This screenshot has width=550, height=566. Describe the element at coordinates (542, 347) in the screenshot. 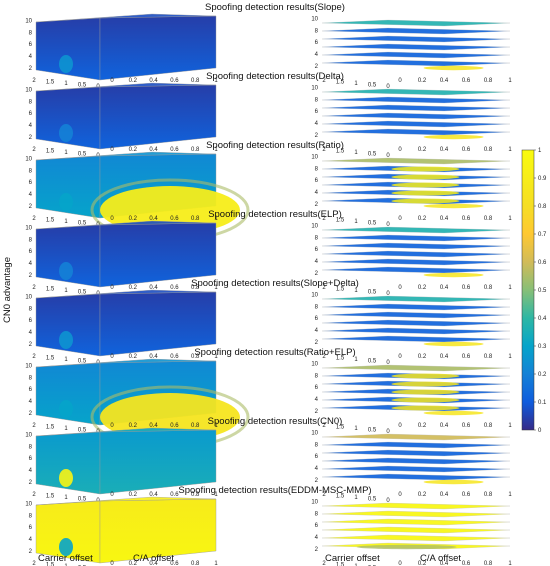

I see `colorbar-tick-label: 0.3` at that location.